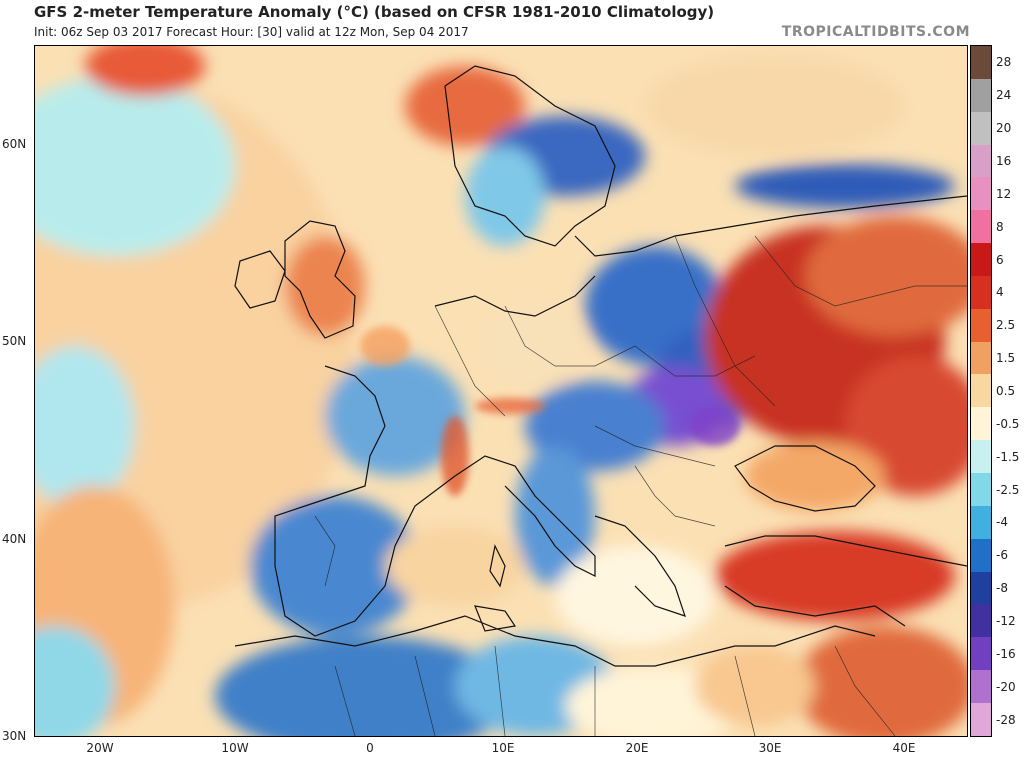 This screenshot has height=757, width=1024. What do you see at coordinates (770, 748) in the screenshot?
I see `lon-label-30e: 30E` at bounding box center [770, 748].